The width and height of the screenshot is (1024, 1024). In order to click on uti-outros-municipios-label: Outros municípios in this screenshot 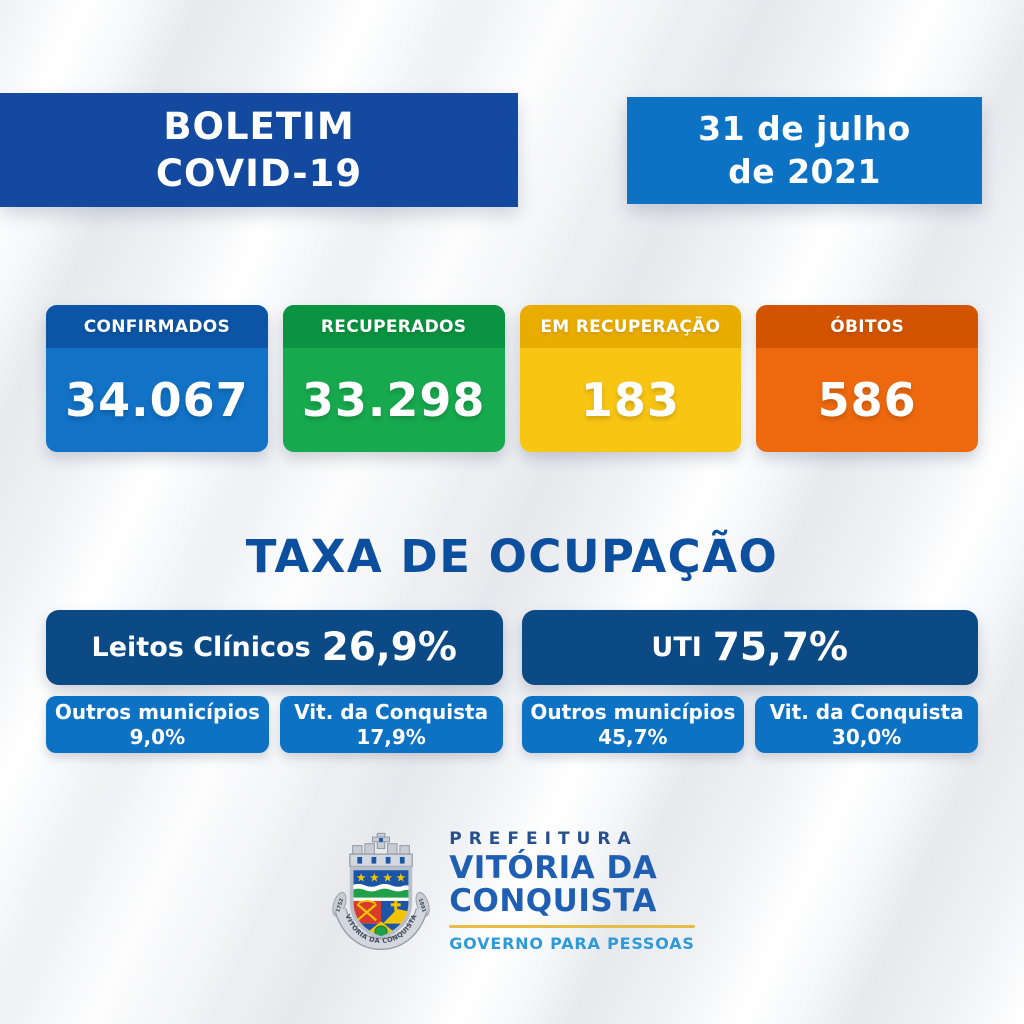, I will do `click(633, 712)`.